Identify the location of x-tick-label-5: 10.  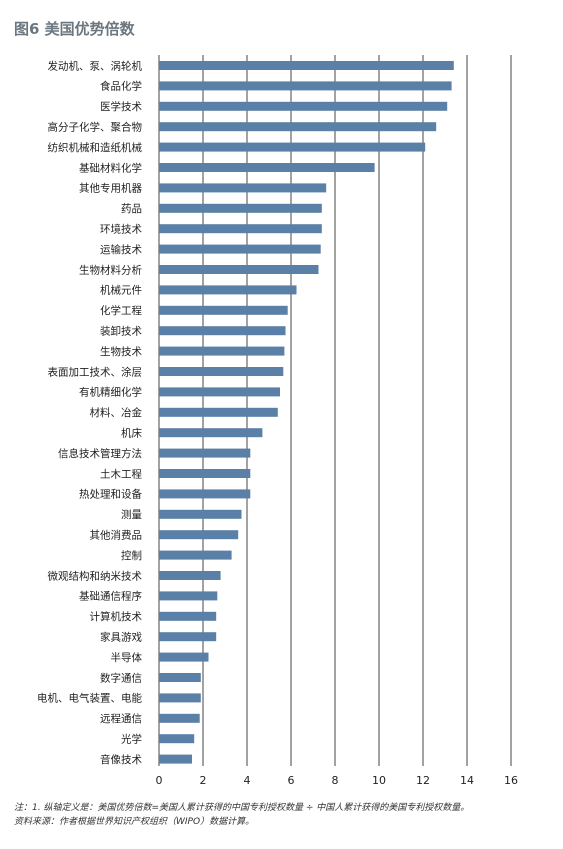
(379, 780).